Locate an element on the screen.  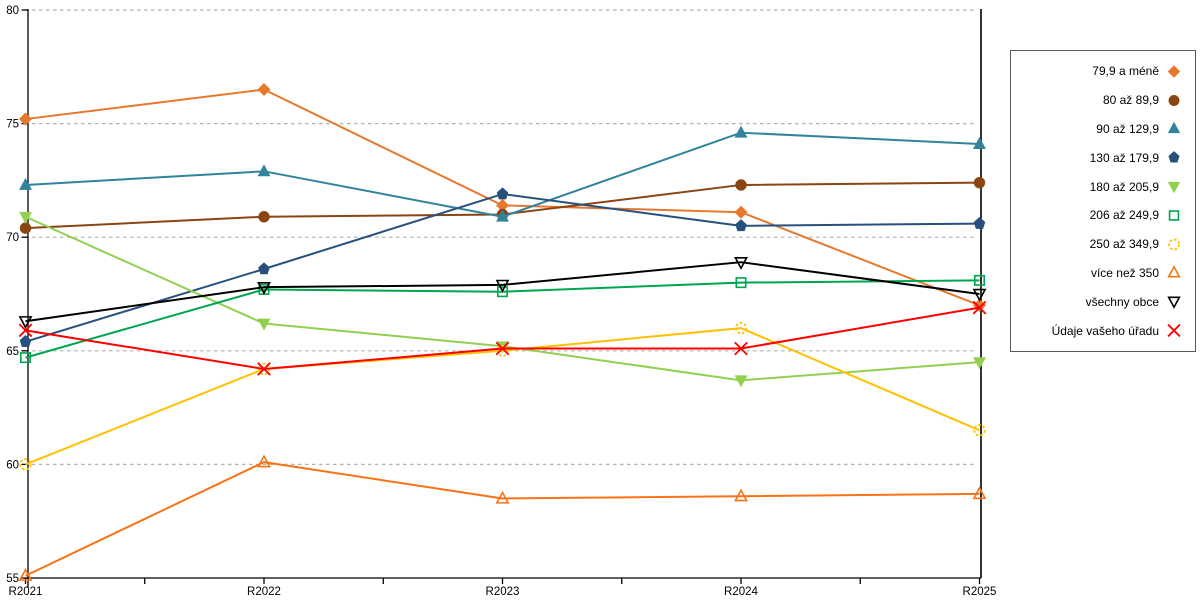
legend-marker-square-icon is located at coordinates (1174, 215).